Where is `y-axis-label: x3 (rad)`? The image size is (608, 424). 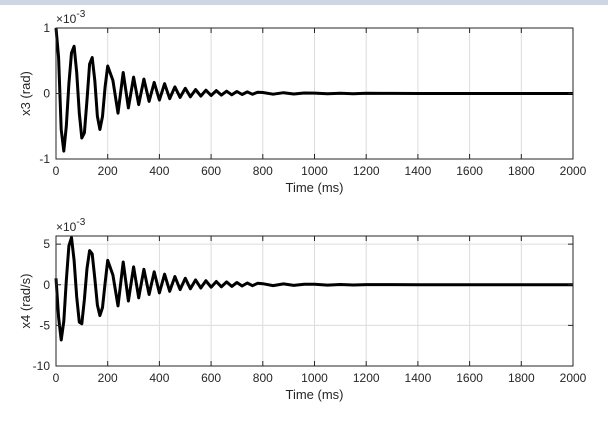 y-axis-label: x3 (rad) is located at coordinates (25, 93).